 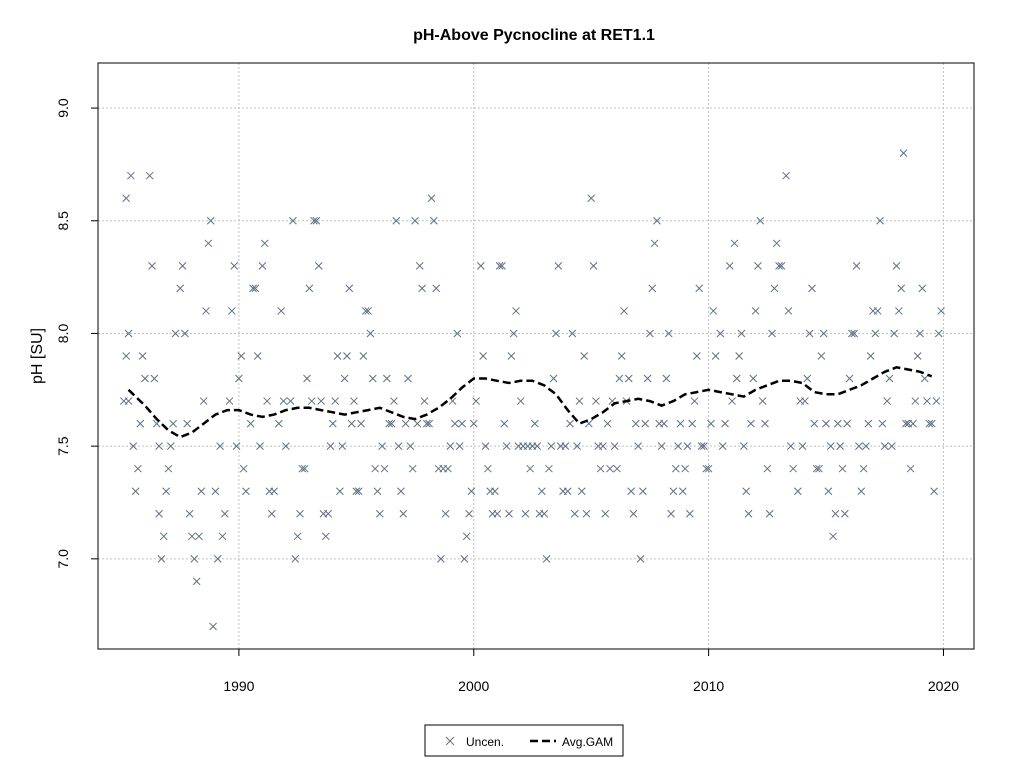 What do you see at coordinates (63, 334) in the screenshot?
I see `y-tick-label: 8.0` at bounding box center [63, 334].